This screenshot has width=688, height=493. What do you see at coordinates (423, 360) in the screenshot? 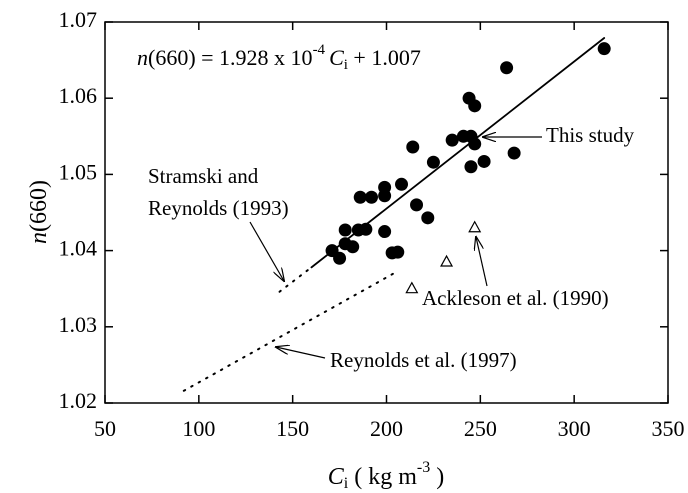
I see `annotation: Reynolds et al. (1997)` at bounding box center [423, 360].